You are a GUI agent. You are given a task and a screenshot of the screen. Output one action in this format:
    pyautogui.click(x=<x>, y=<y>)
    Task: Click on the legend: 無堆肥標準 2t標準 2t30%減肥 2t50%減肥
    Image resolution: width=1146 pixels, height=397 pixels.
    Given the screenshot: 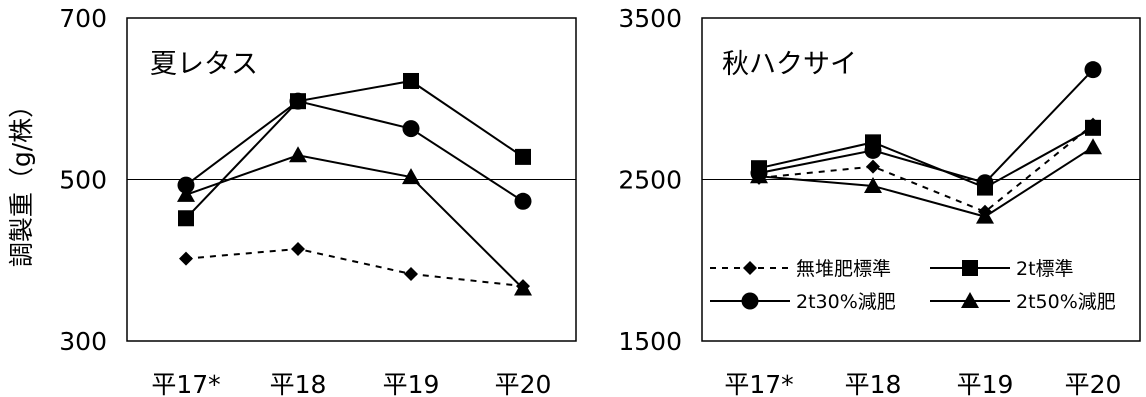 What is the action you would take?
    pyautogui.click(x=913, y=285)
    